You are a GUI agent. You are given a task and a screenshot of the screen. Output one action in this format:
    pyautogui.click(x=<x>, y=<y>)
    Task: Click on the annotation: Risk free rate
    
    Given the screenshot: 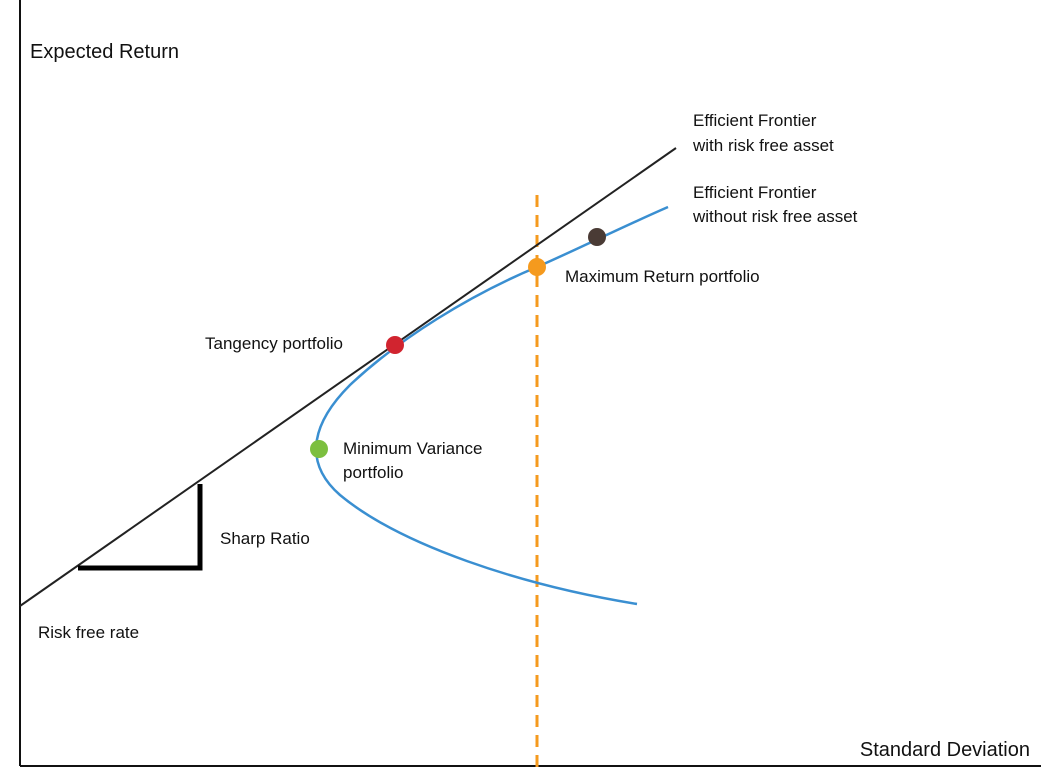 What is the action you would take?
    pyautogui.click(x=88, y=632)
    